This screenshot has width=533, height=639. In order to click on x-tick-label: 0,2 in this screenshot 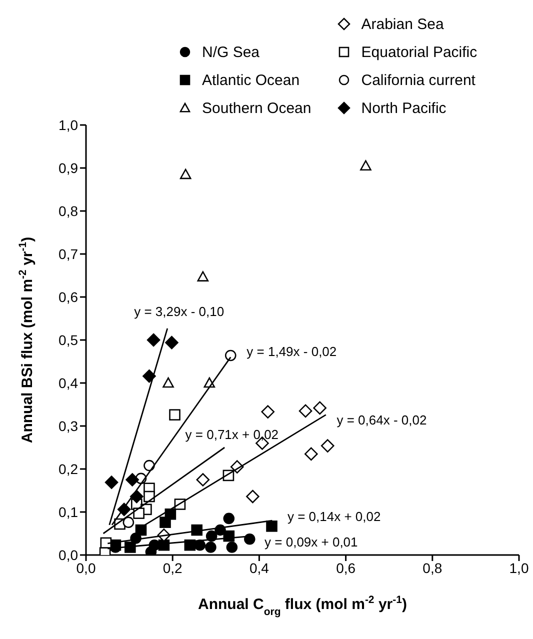, I will do `click(172, 568)`.